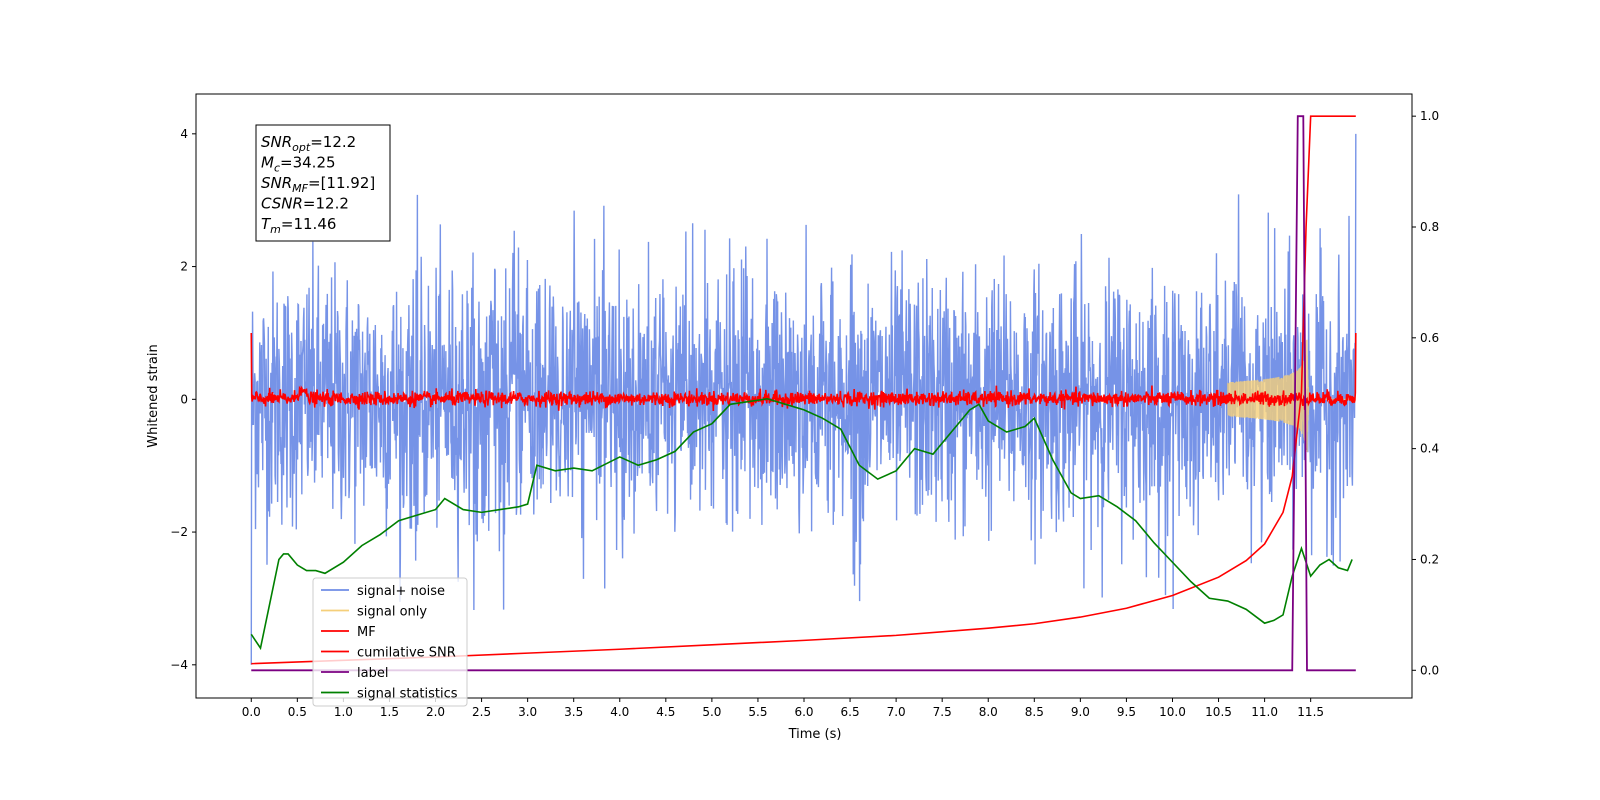 The width and height of the screenshot is (1600, 800). What do you see at coordinates (179, 532) in the screenshot?
I see `y-tick-label: −2` at bounding box center [179, 532].